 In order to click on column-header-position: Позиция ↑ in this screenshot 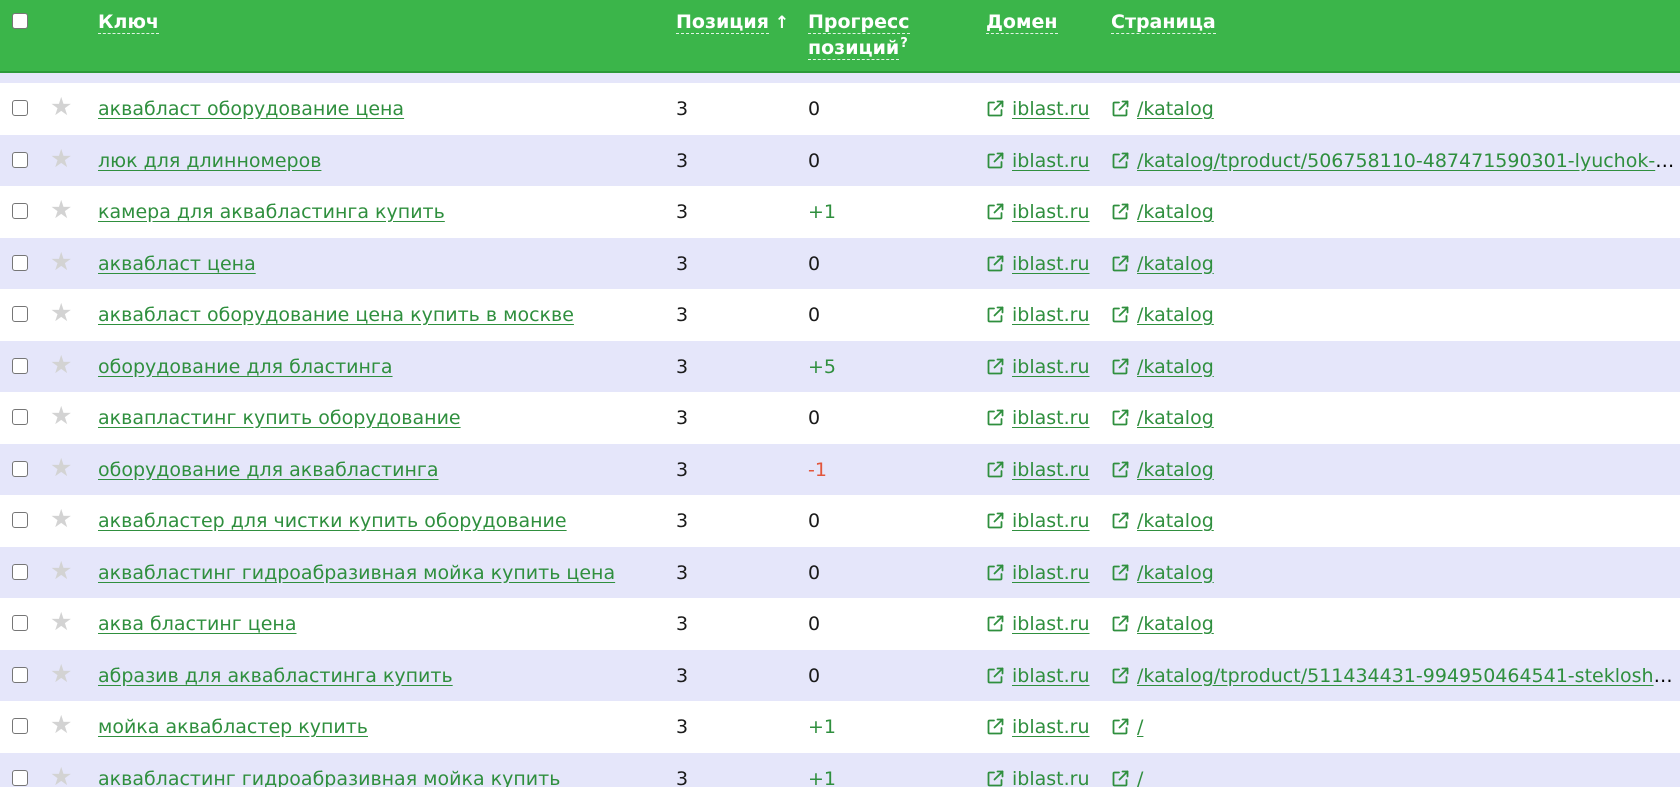, I will do `click(732, 22)`.